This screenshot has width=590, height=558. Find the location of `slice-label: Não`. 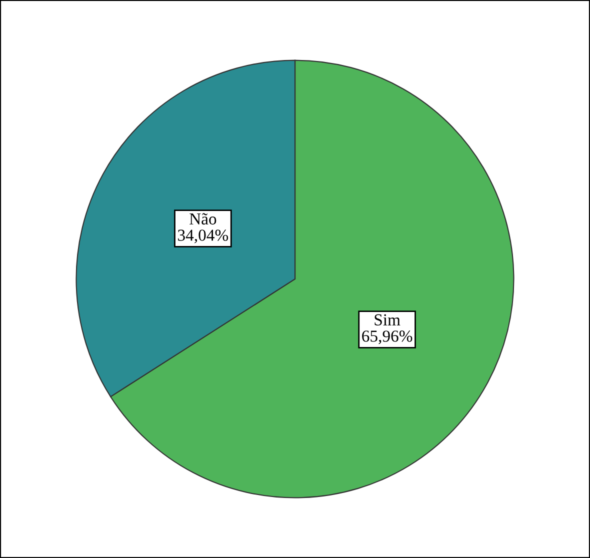

slice-label: Não is located at coordinates (203, 219).